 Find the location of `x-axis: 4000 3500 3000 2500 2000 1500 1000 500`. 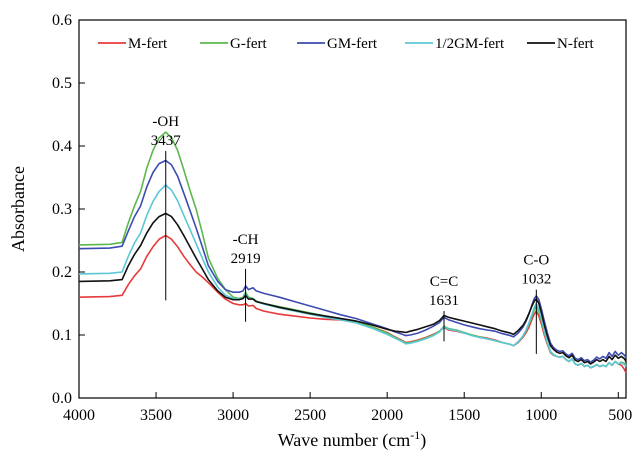

x-axis: 4000 3500 3000 2500 2000 1500 1000 500 is located at coordinates (347, 408).